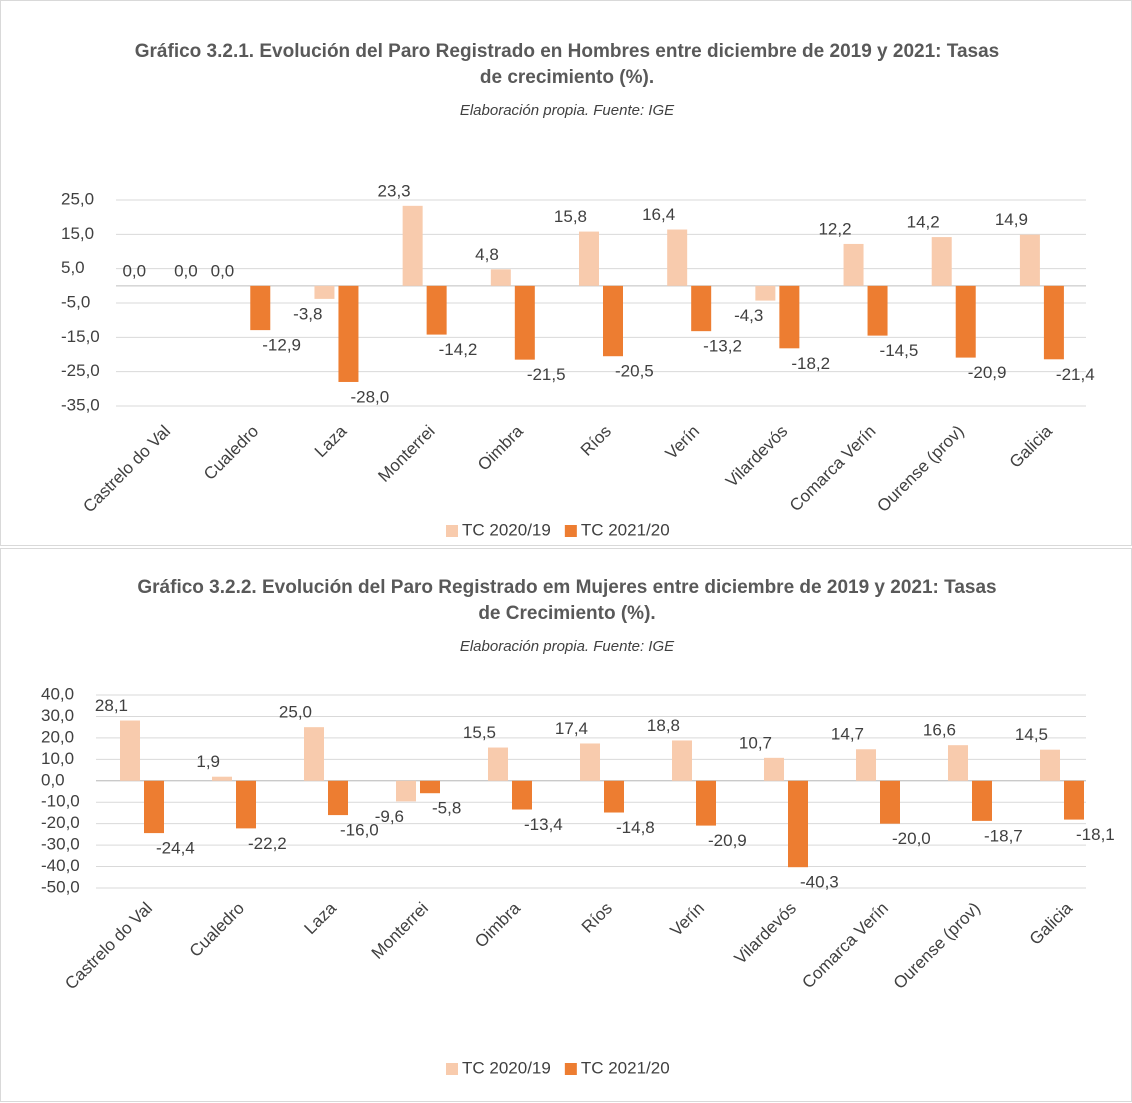 Image resolution: width=1132 pixels, height=1103 pixels. Describe the element at coordinates (1011, 219) in the screenshot. I see `data-label: 14,9` at that location.